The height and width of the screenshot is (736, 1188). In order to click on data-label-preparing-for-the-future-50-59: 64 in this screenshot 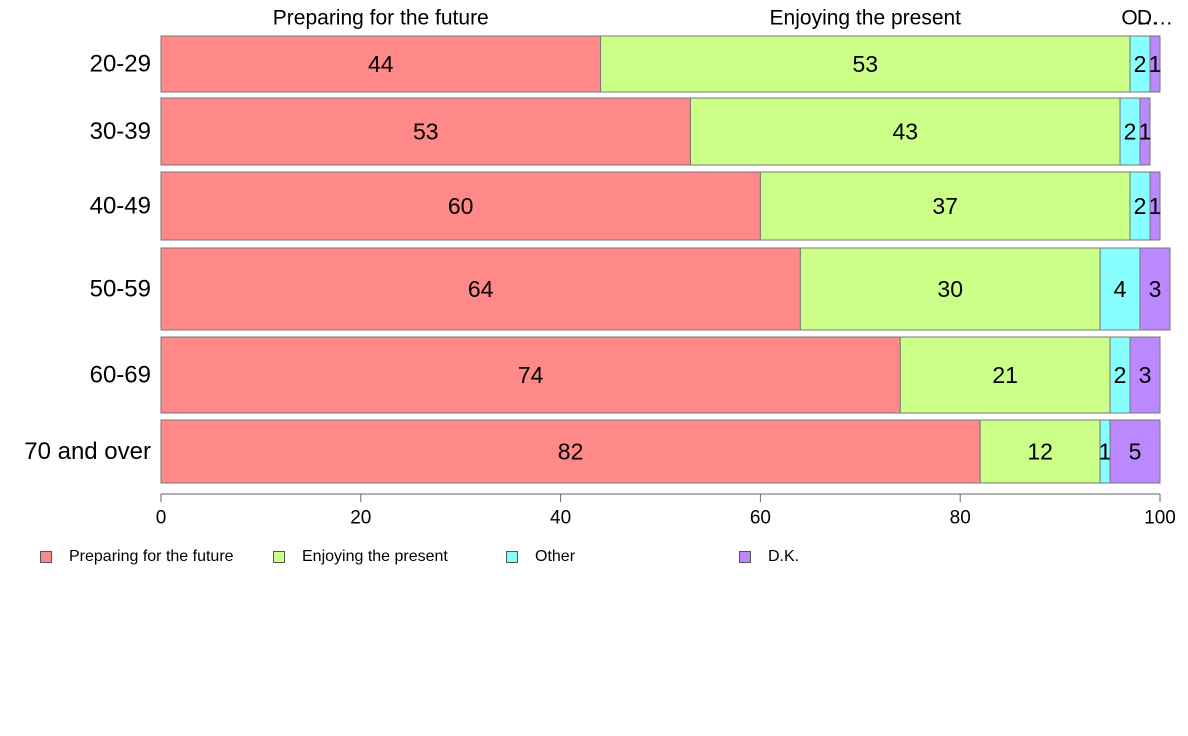, I will do `click(481, 289)`.